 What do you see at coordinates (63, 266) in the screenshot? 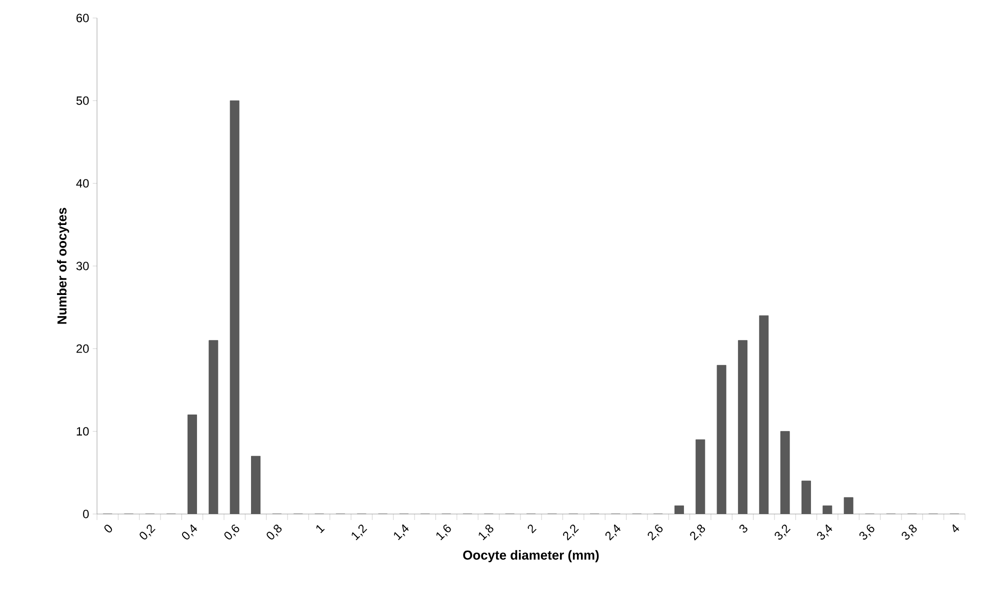
I see `y-axis-title: Number of oocytes` at bounding box center [63, 266].